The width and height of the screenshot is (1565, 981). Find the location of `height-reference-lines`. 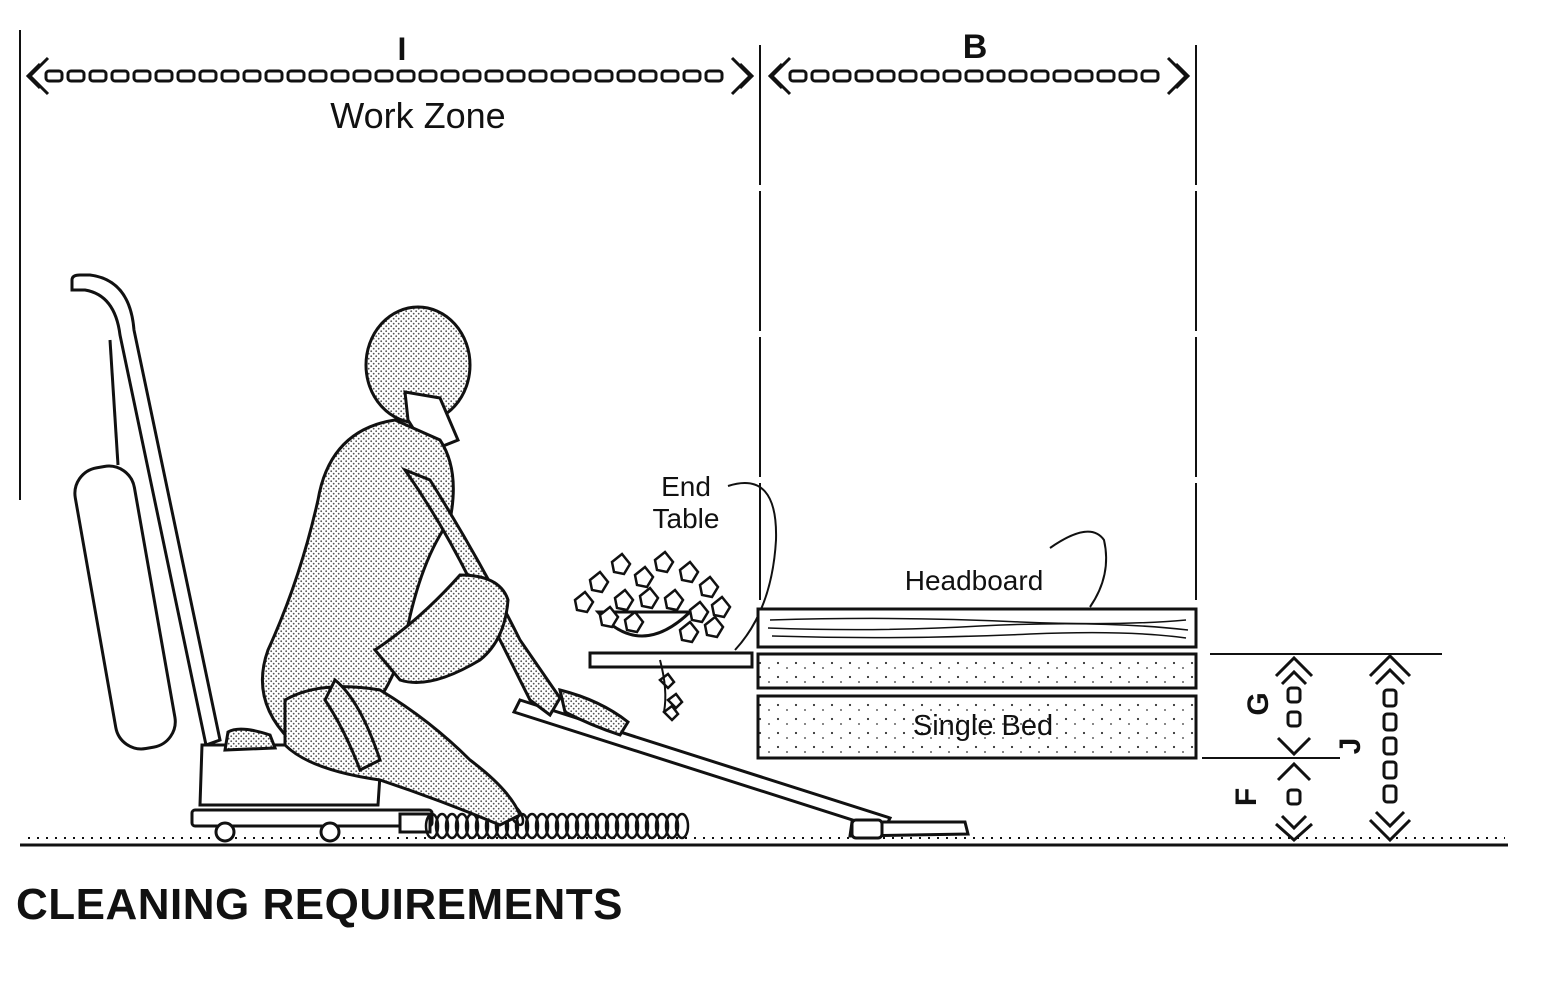

height-reference-lines is located at coordinates (1322, 706).